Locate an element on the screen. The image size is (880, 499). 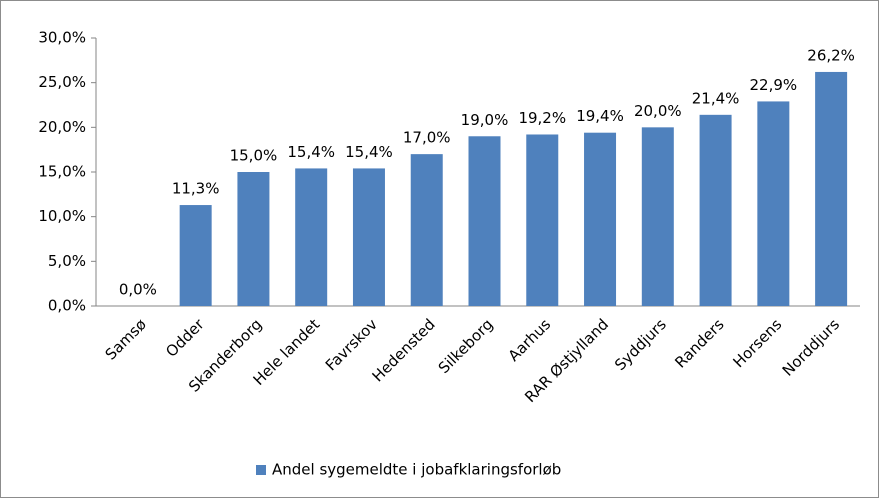
y-tick-label: 25,0% is located at coordinates (62, 82).